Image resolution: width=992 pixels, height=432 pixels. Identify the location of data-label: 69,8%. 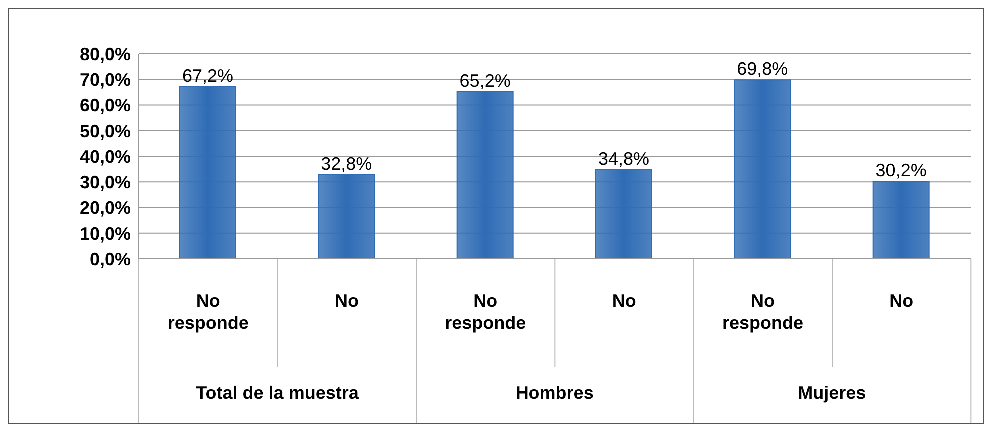
(762, 69).